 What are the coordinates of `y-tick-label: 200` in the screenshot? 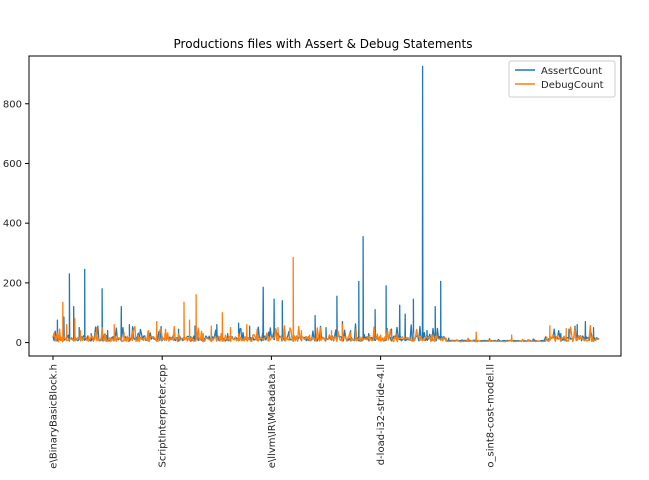 It's located at (12, 283).